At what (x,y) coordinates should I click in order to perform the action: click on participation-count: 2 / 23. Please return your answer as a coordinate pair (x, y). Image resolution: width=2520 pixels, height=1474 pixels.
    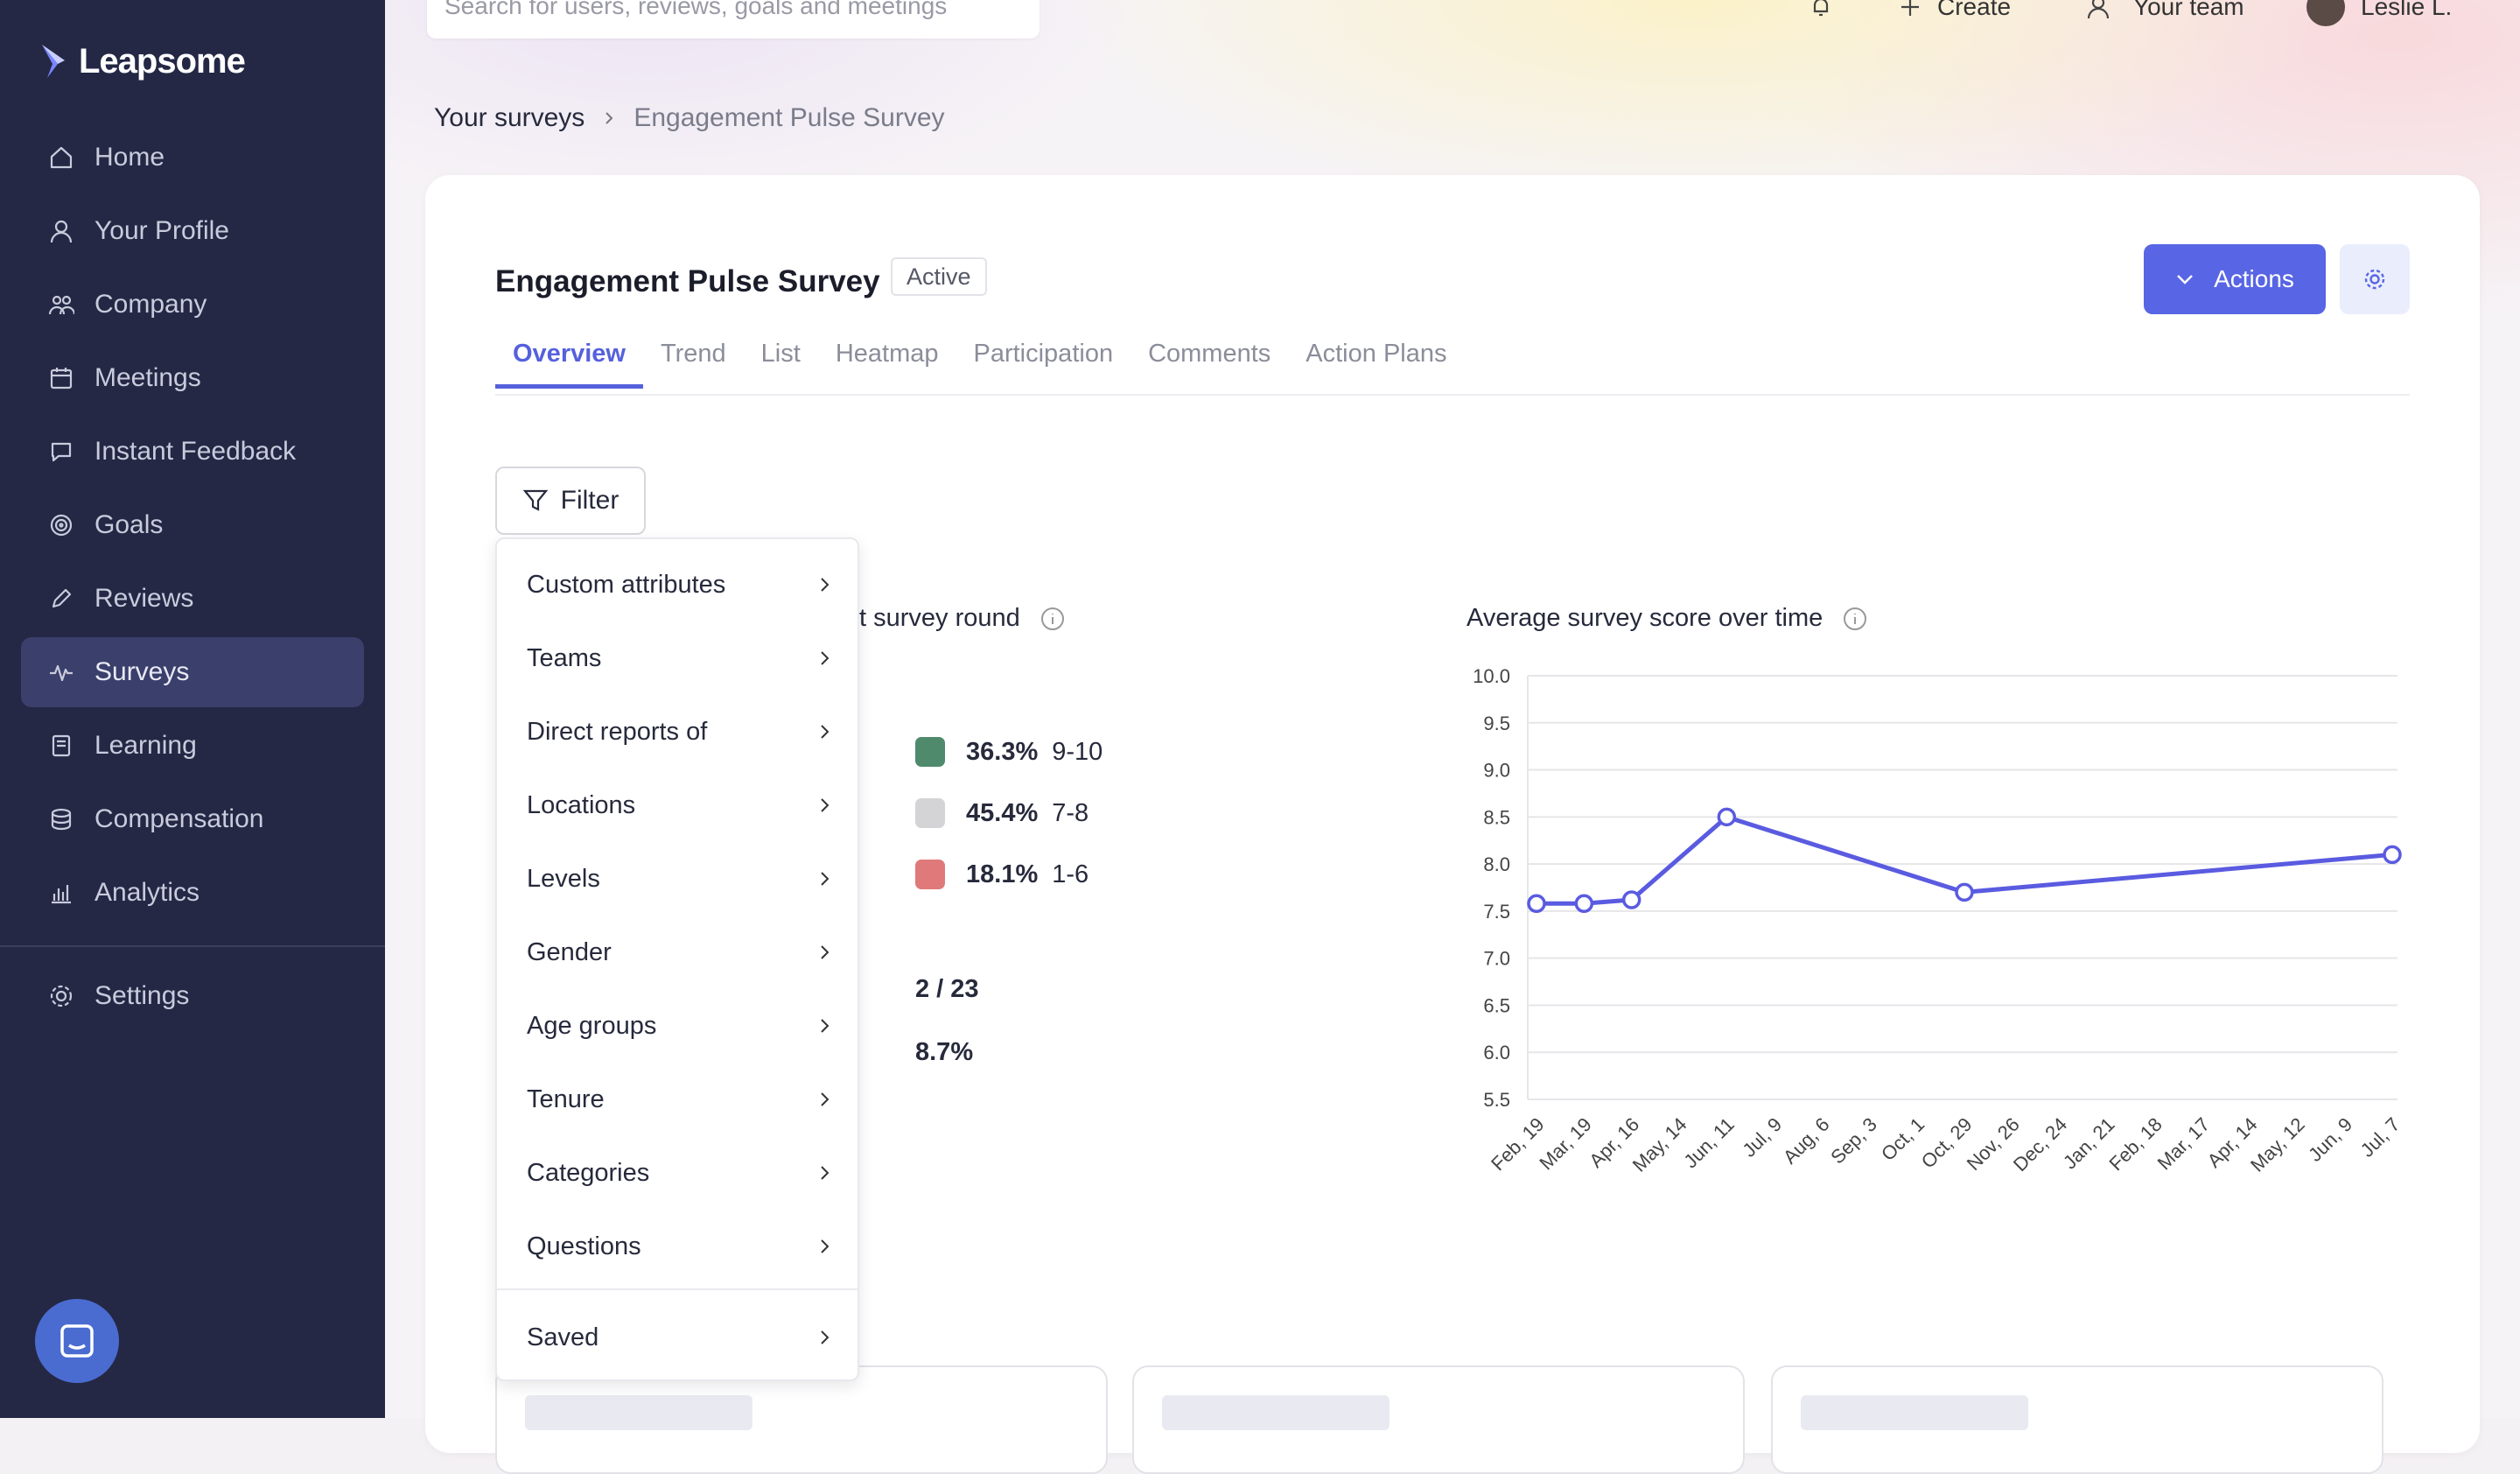
    Looking at the image, I should click on (947, 989).